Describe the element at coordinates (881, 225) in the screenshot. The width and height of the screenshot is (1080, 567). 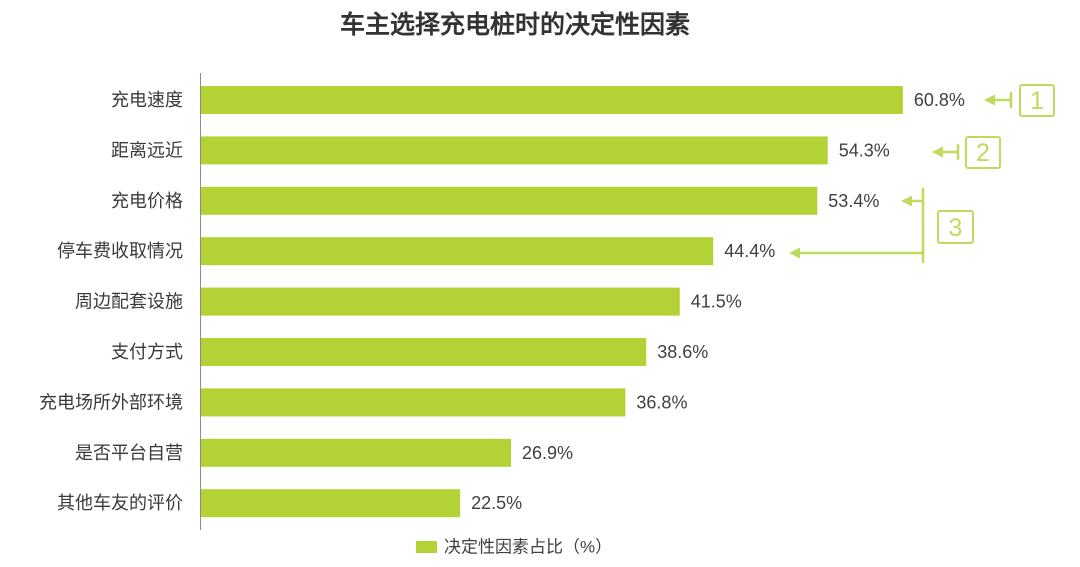
I see `annotation-3: 3` at that location.